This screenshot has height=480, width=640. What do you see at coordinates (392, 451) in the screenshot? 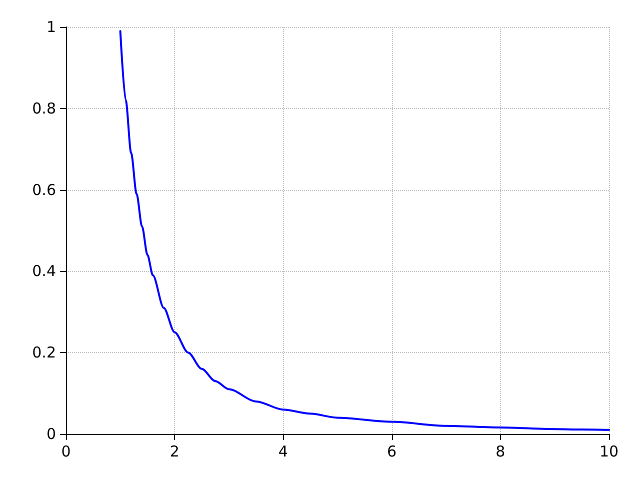
I see `x-tick-label: 6` at bounding box center [392, 451].